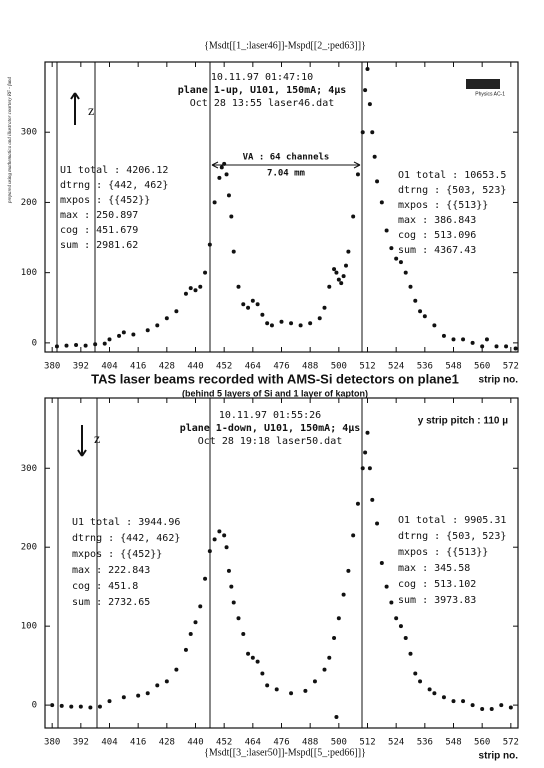 The width and height of the screenshot is (544, 768). What do you see at coordinates (443, 205) in the screenshot?
I see `right-stat: mxpos : {{513}}` at bounding box center [443, 205].